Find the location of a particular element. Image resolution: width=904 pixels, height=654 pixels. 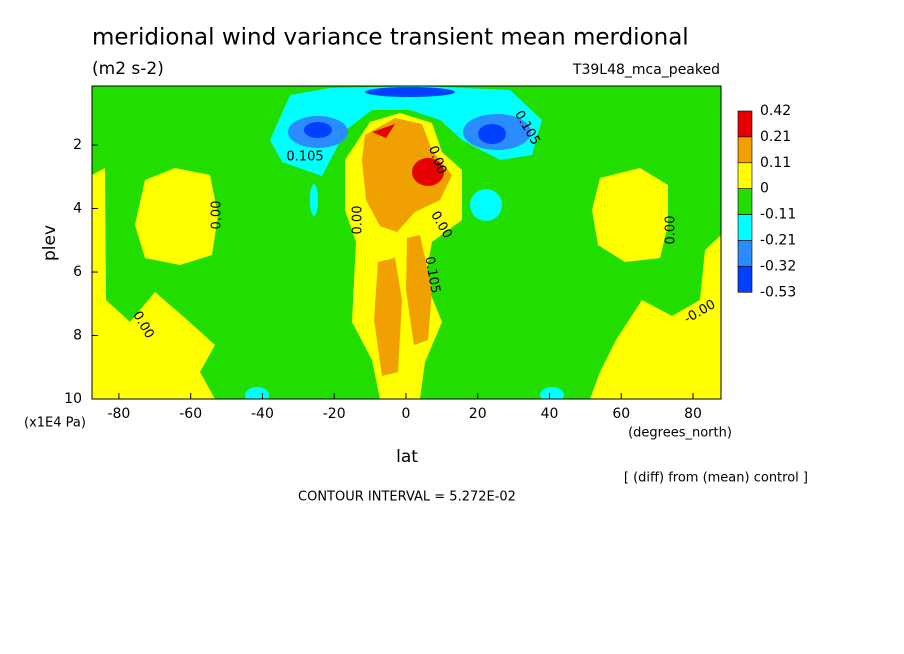

y-tick-label: 6 is located at coordinates (77, 272).